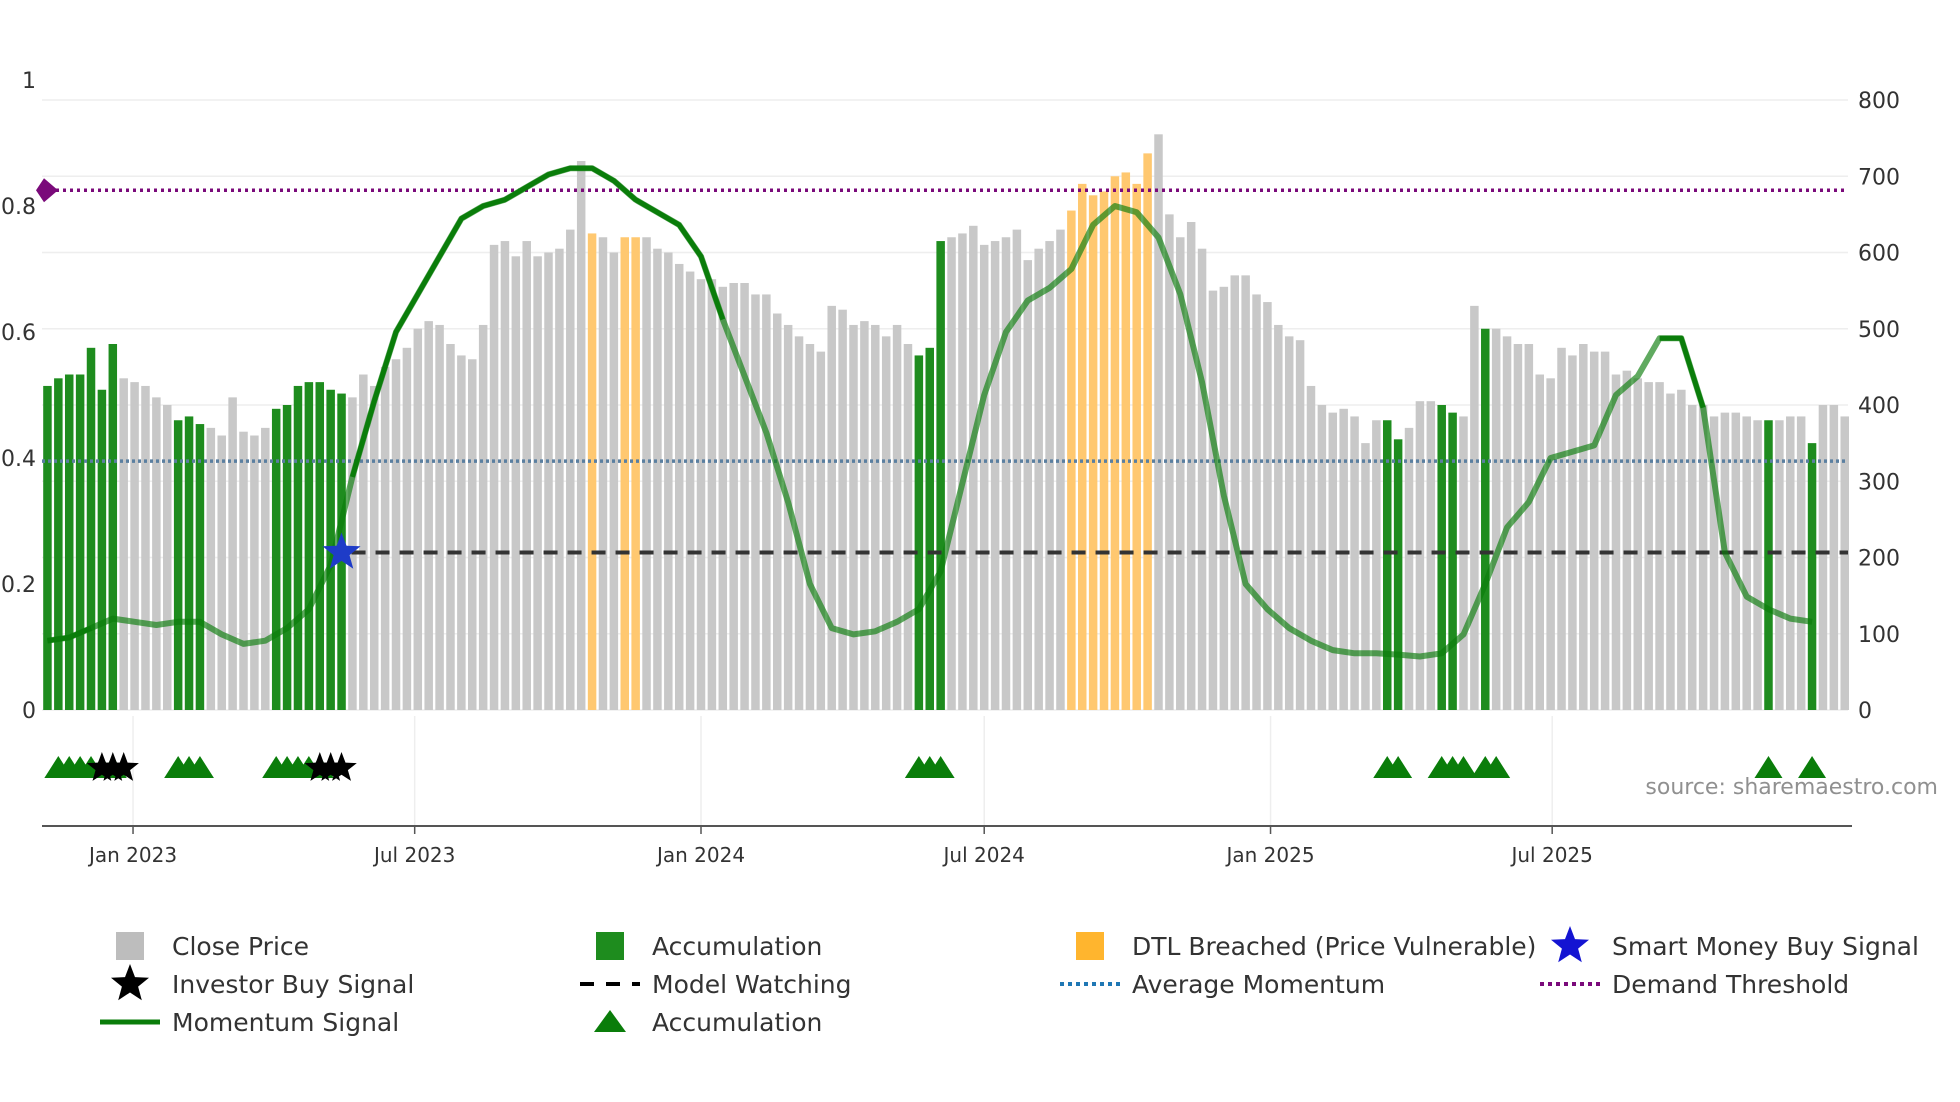 This screenshot has width=1960, height=1102. I want to click on investor-buy-star, so click(123, 766).